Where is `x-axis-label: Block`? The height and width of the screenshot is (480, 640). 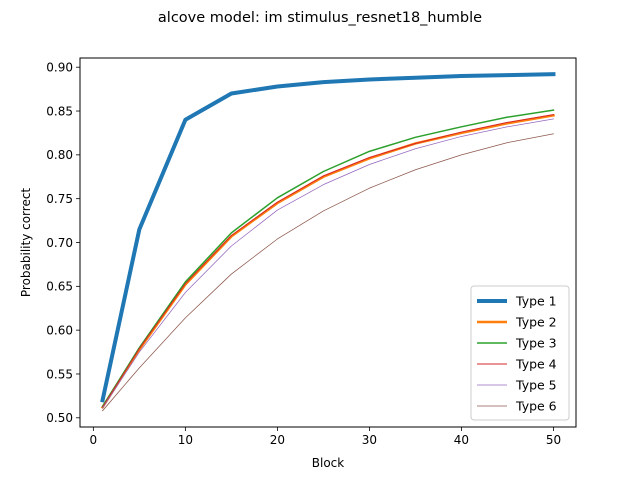 x-axis-label: Block is located at coordinates (328, 463).